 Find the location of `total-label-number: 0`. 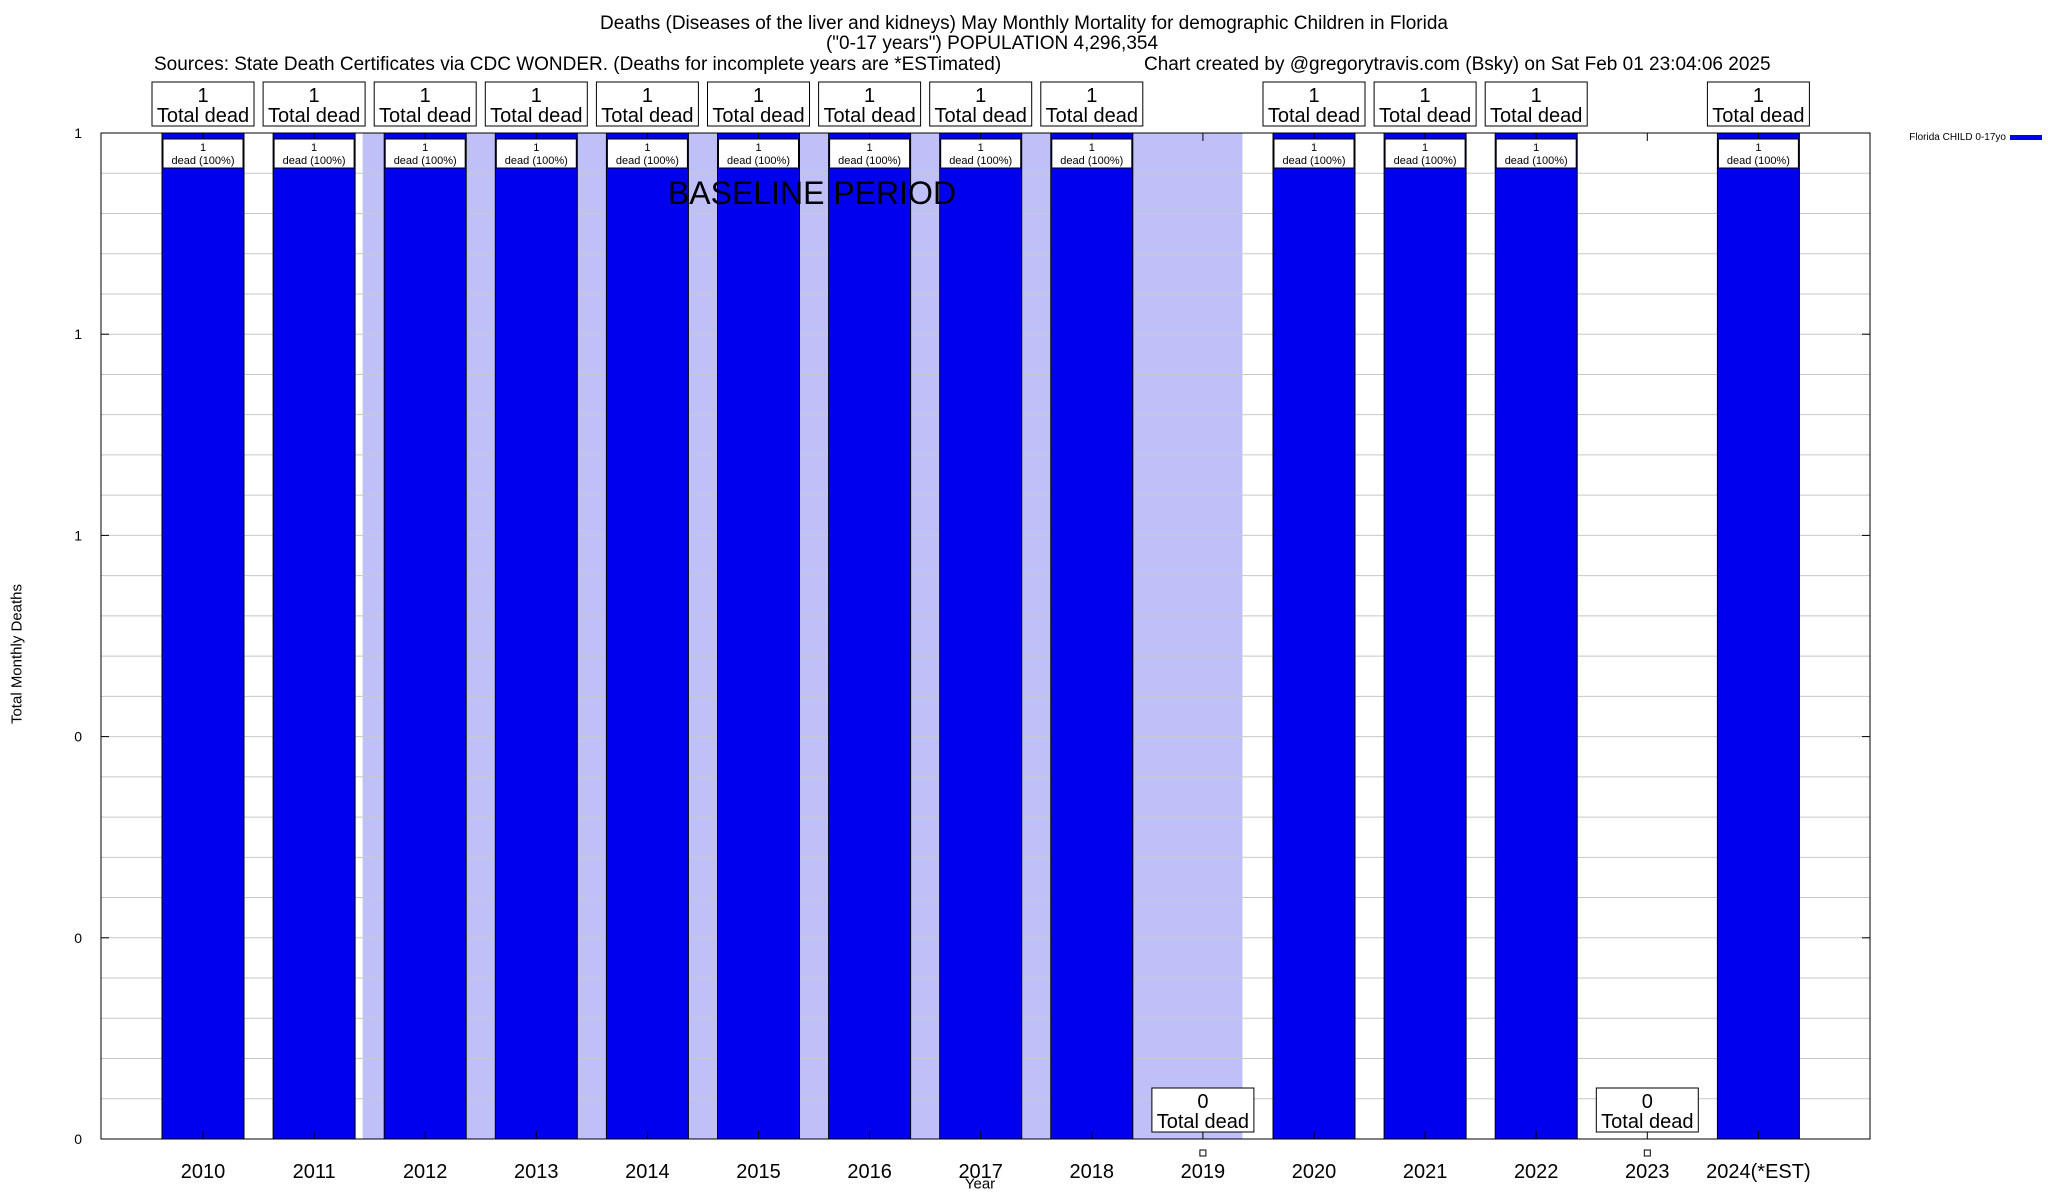

total-label-number: 0 is located at coordinates (1202, 1102).